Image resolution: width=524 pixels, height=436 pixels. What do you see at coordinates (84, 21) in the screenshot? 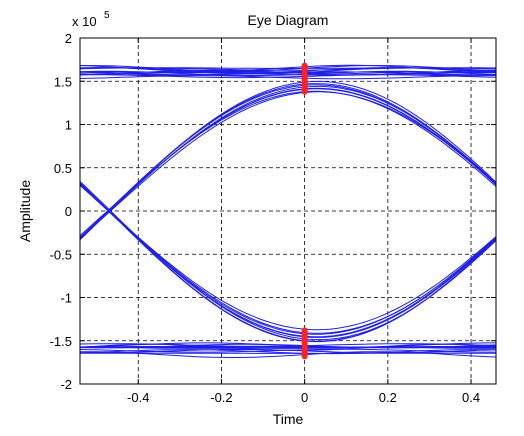
I see `y-exponent-prefix: x 10` at bounding box center [84, 21].